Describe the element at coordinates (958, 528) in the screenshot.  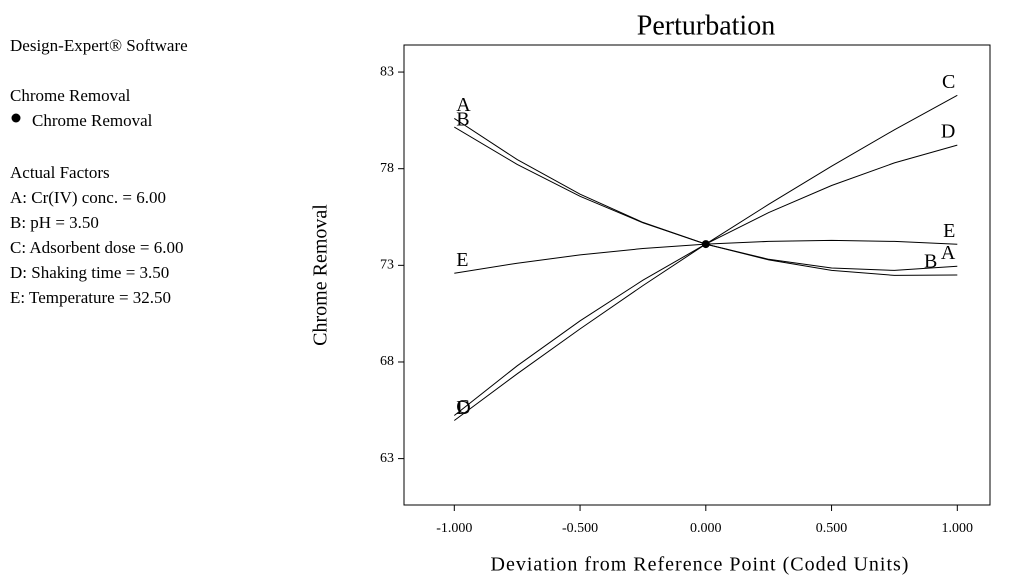
I see `x-tick-label: 1.000` at that location.